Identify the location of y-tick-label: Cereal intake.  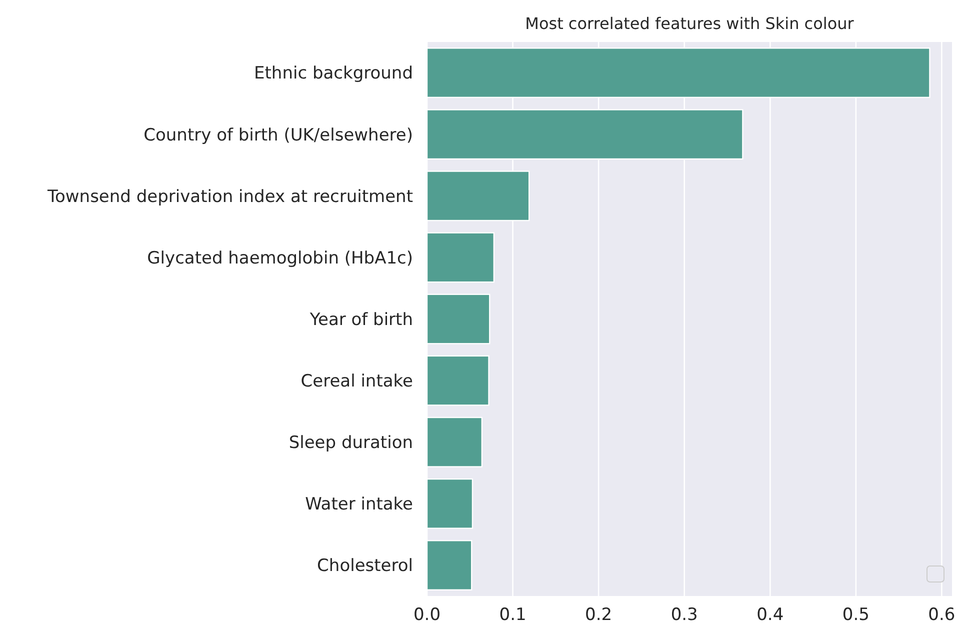
(356, 382).